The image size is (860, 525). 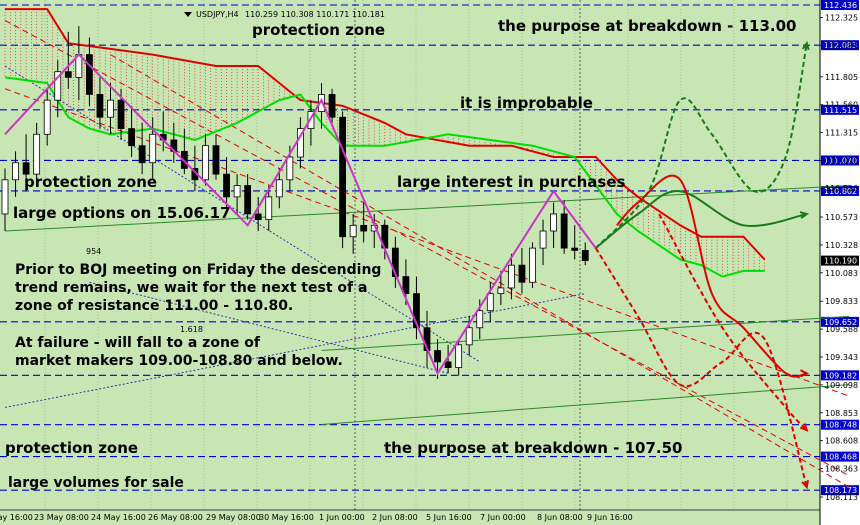 What do you see at coordinates (647, 26) in the screenshot?
I see `annotation-purpose-113: the purpose at breakdown - 113.00` at bounding box center [647, 26].